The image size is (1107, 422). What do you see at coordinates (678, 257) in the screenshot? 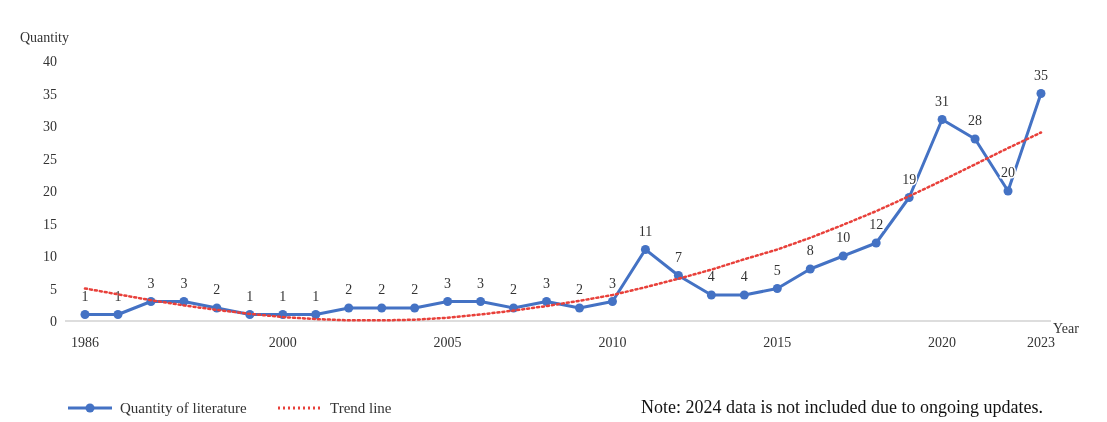
I see `data-label: 7` at bounding box center [678, 257].